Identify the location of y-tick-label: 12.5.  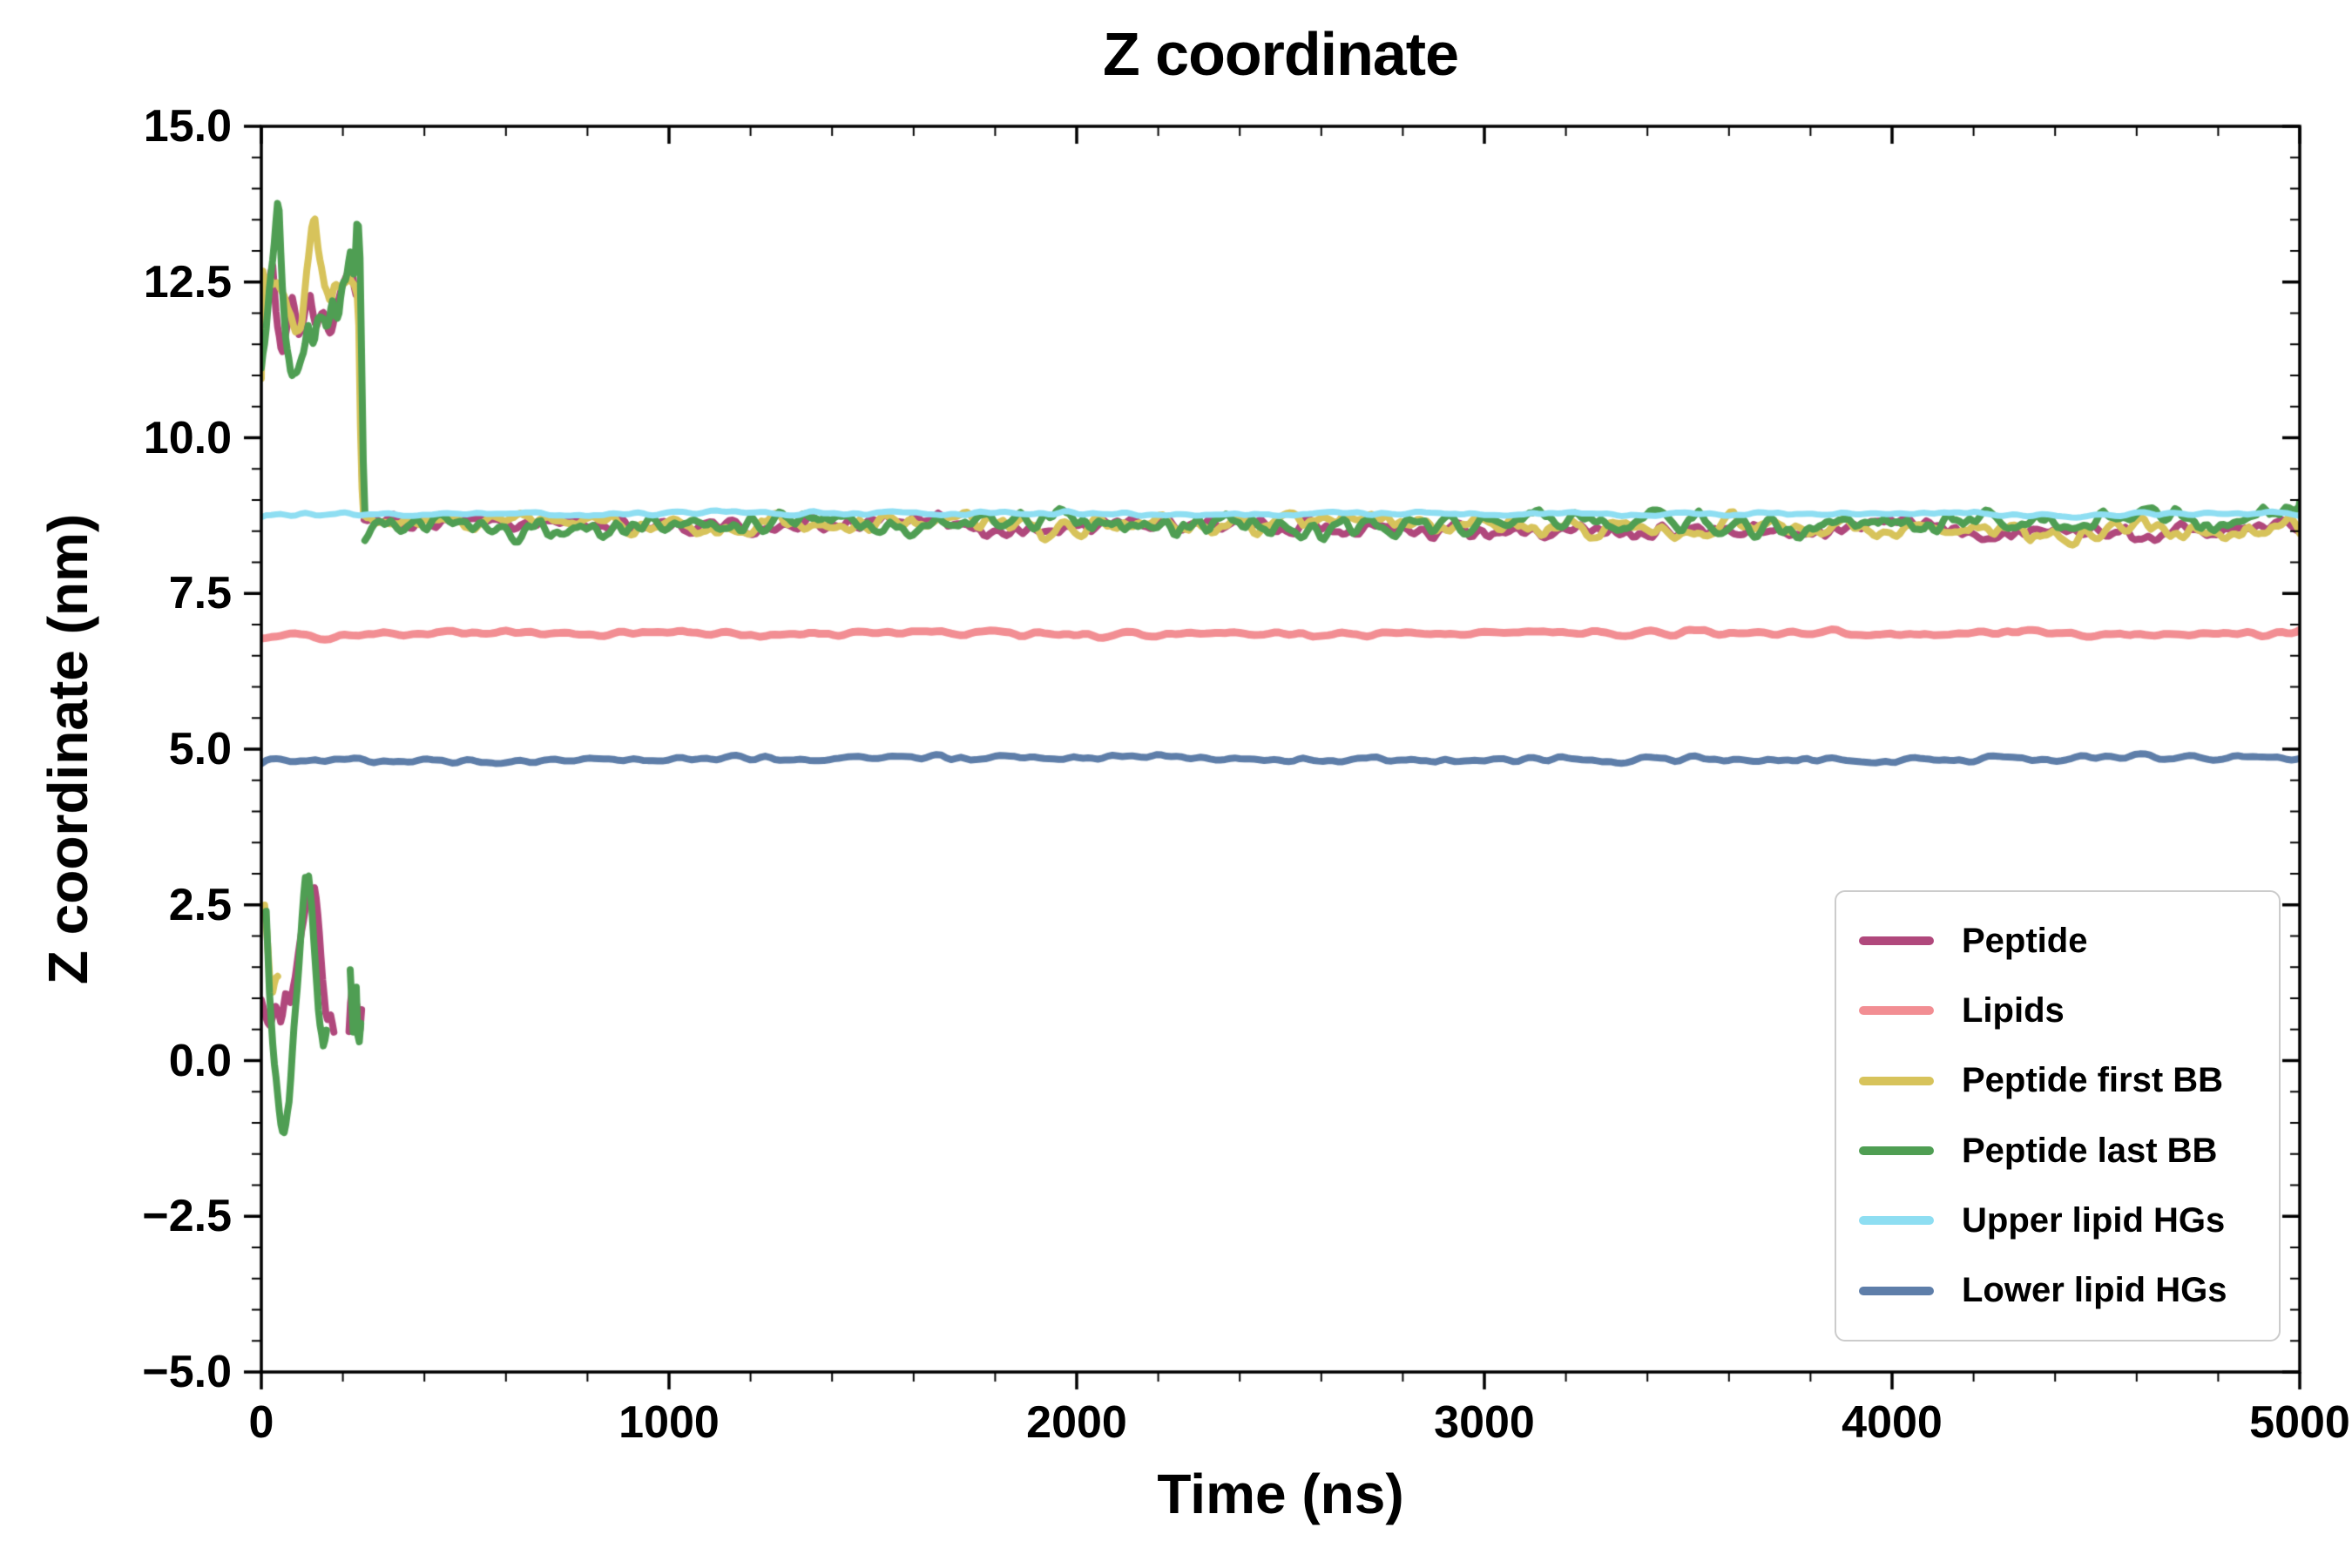
(188, 282).